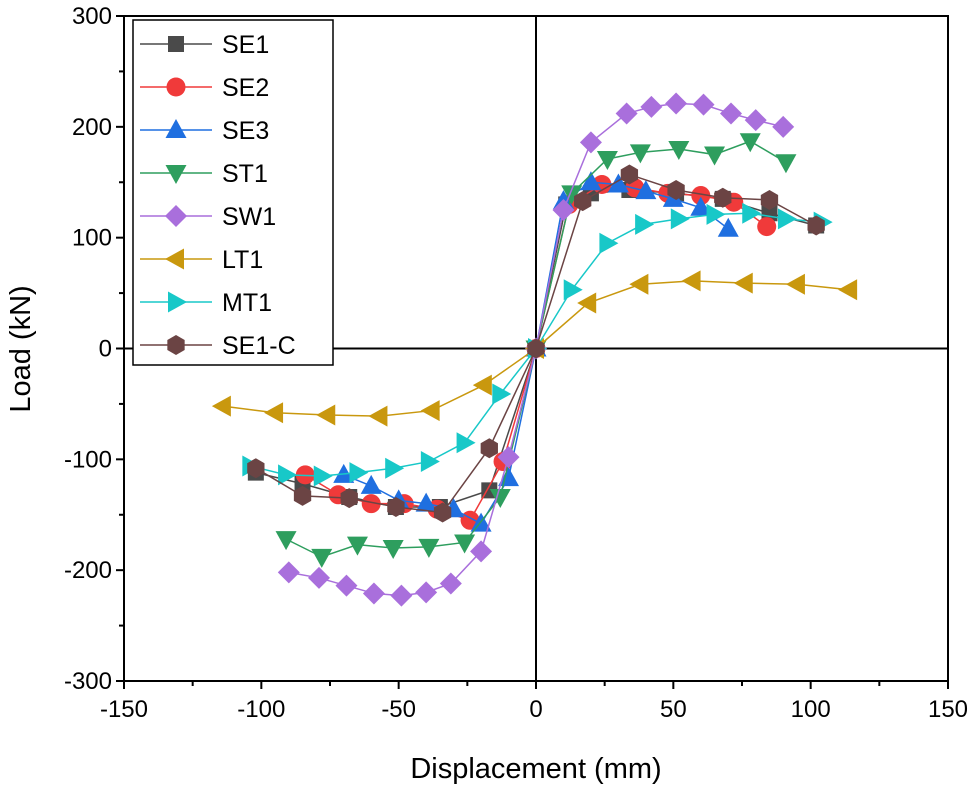 This screenshot has height=797, width=976. What do you see at coordinates (261, 709) in the screenshot?
I see `x-tick-label: -100` at bounding box center [261, 709].